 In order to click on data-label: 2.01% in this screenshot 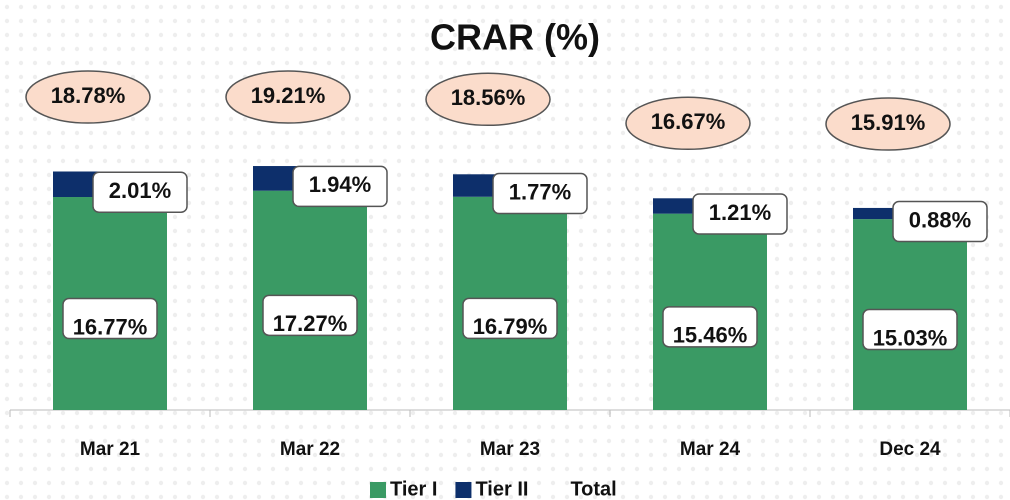, I will do `click(140, 190)`.